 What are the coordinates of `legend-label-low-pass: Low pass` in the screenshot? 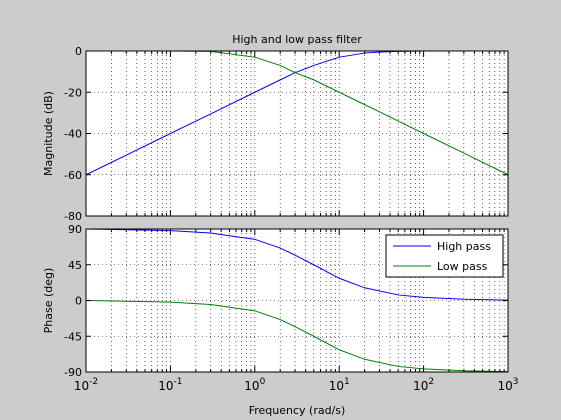 It's located at (462, 266).